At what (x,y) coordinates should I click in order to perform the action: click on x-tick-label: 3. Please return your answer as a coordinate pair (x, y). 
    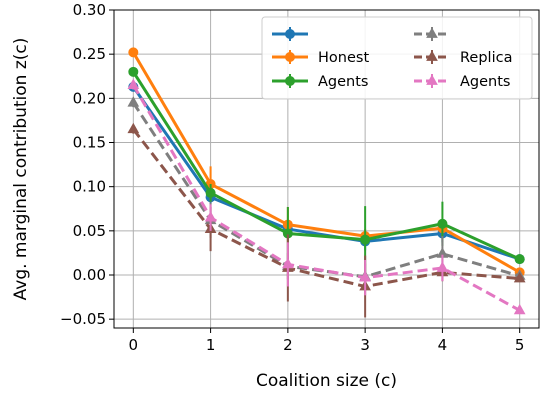
    Looking at the image, I should click on (365, 345).